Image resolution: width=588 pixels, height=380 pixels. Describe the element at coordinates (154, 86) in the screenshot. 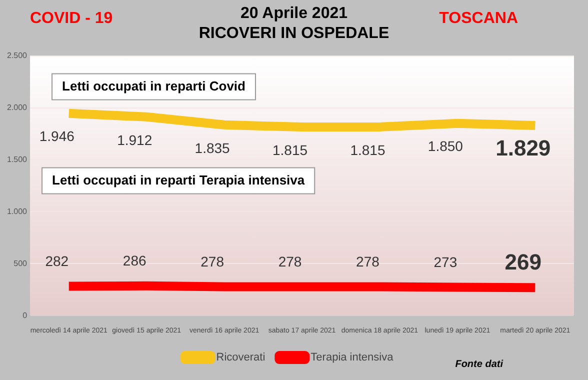

I see `annotation: Letti occupati in reparti Covid` at that location.